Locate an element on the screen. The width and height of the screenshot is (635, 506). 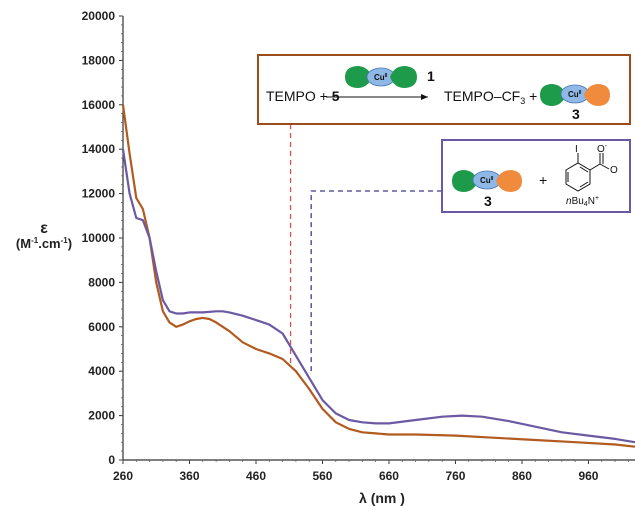
x-ticks: 260 360 460 560 660 760 860 960 is located at coordinates (371, 471).